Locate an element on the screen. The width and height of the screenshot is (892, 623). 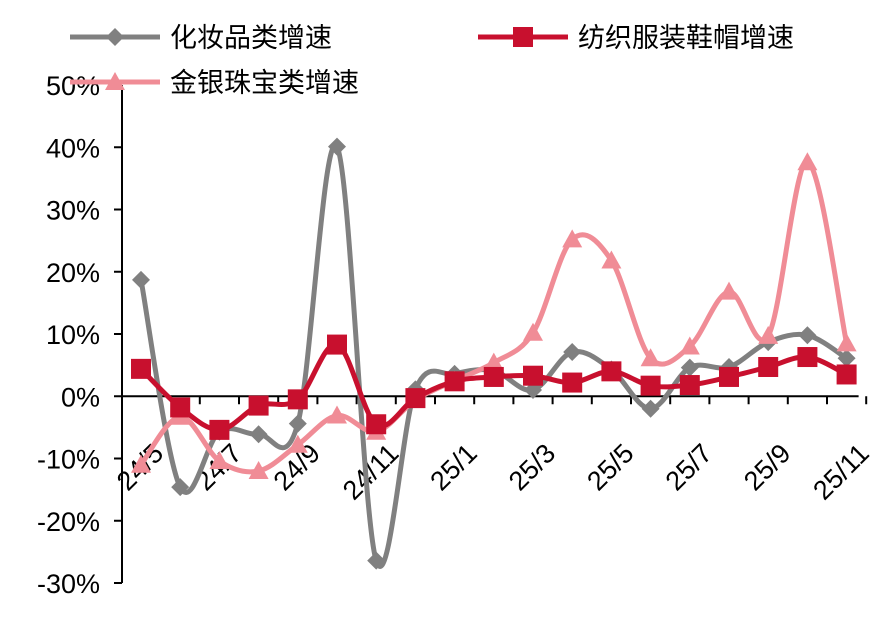
y-tick-label: 0% is located at coordinates (80, 397).